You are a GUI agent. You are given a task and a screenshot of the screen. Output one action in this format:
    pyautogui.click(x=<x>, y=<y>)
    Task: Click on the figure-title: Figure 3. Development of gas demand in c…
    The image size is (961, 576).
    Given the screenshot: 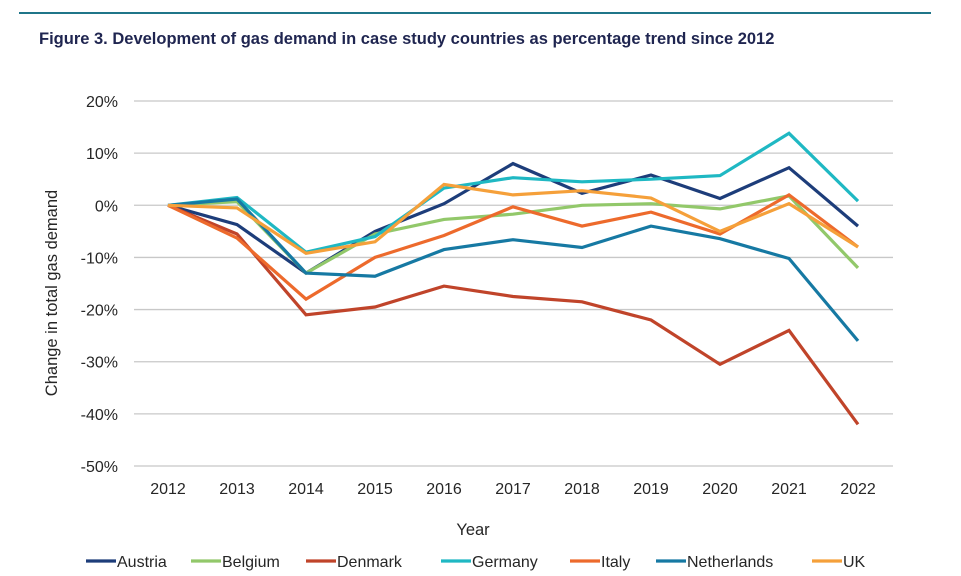 What is the action you would take?
    pyautogui.click(x=407, y=39)
    